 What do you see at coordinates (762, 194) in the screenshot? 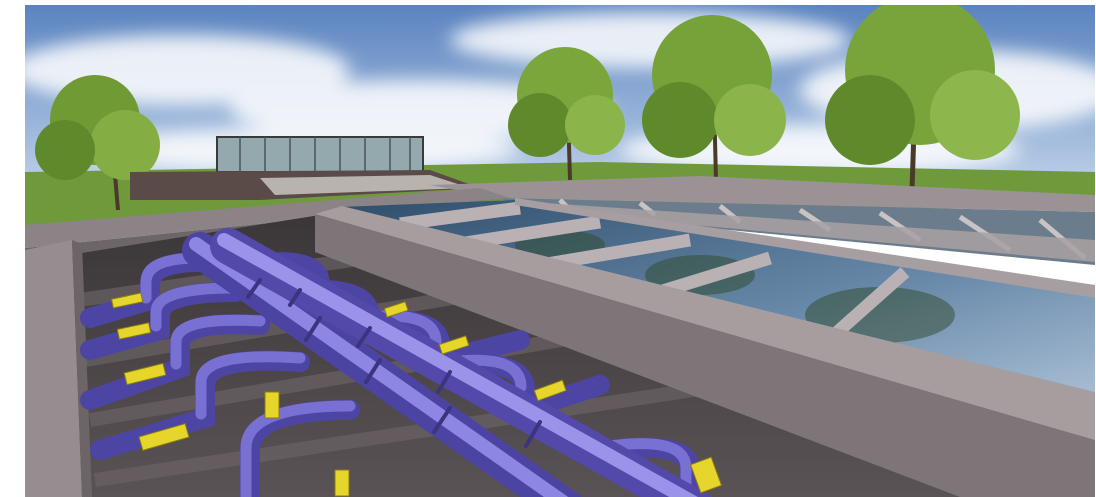
I see `far-wall` at bounding box center [762, 194].